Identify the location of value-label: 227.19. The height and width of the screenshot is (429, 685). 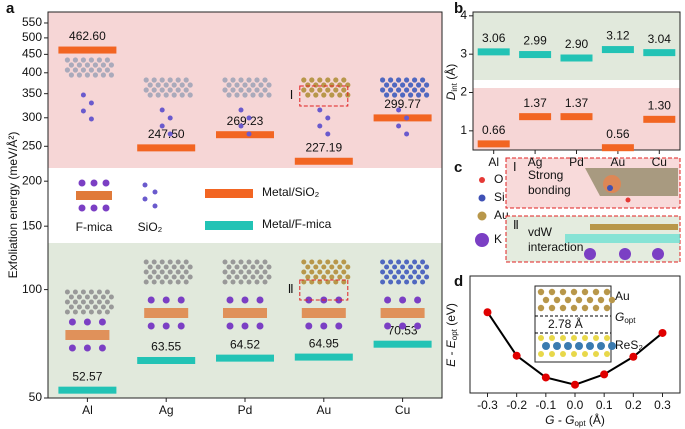
(323, 147).